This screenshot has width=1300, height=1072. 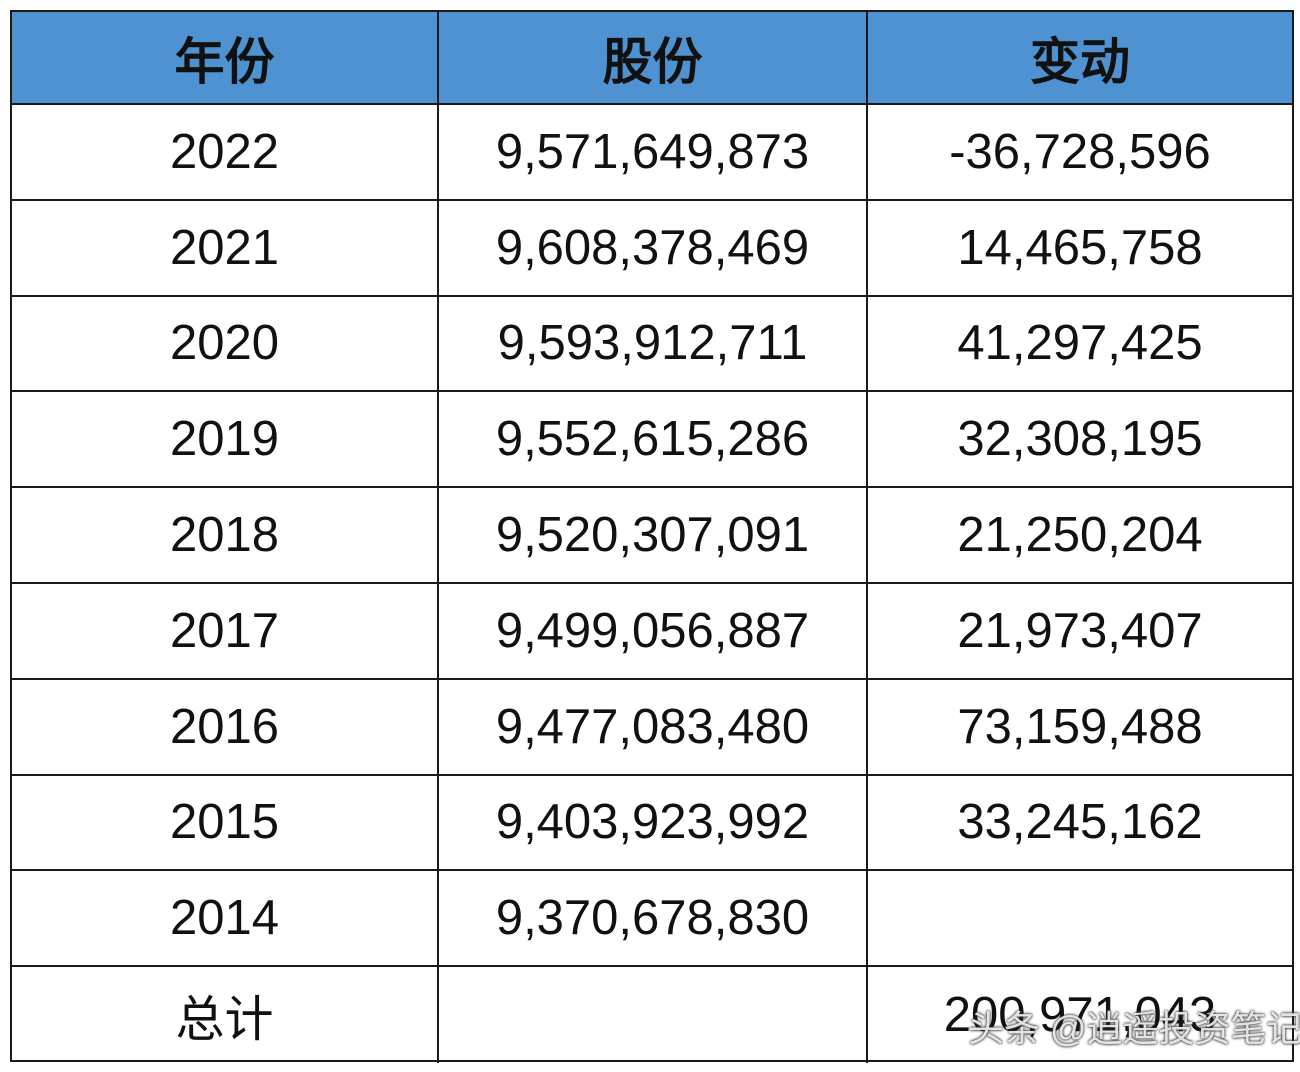 What do you see at coordinates (1080, 153) in the screenshot?
I see `table-cell: -36,728,596` at bounding box center [1080, 153].